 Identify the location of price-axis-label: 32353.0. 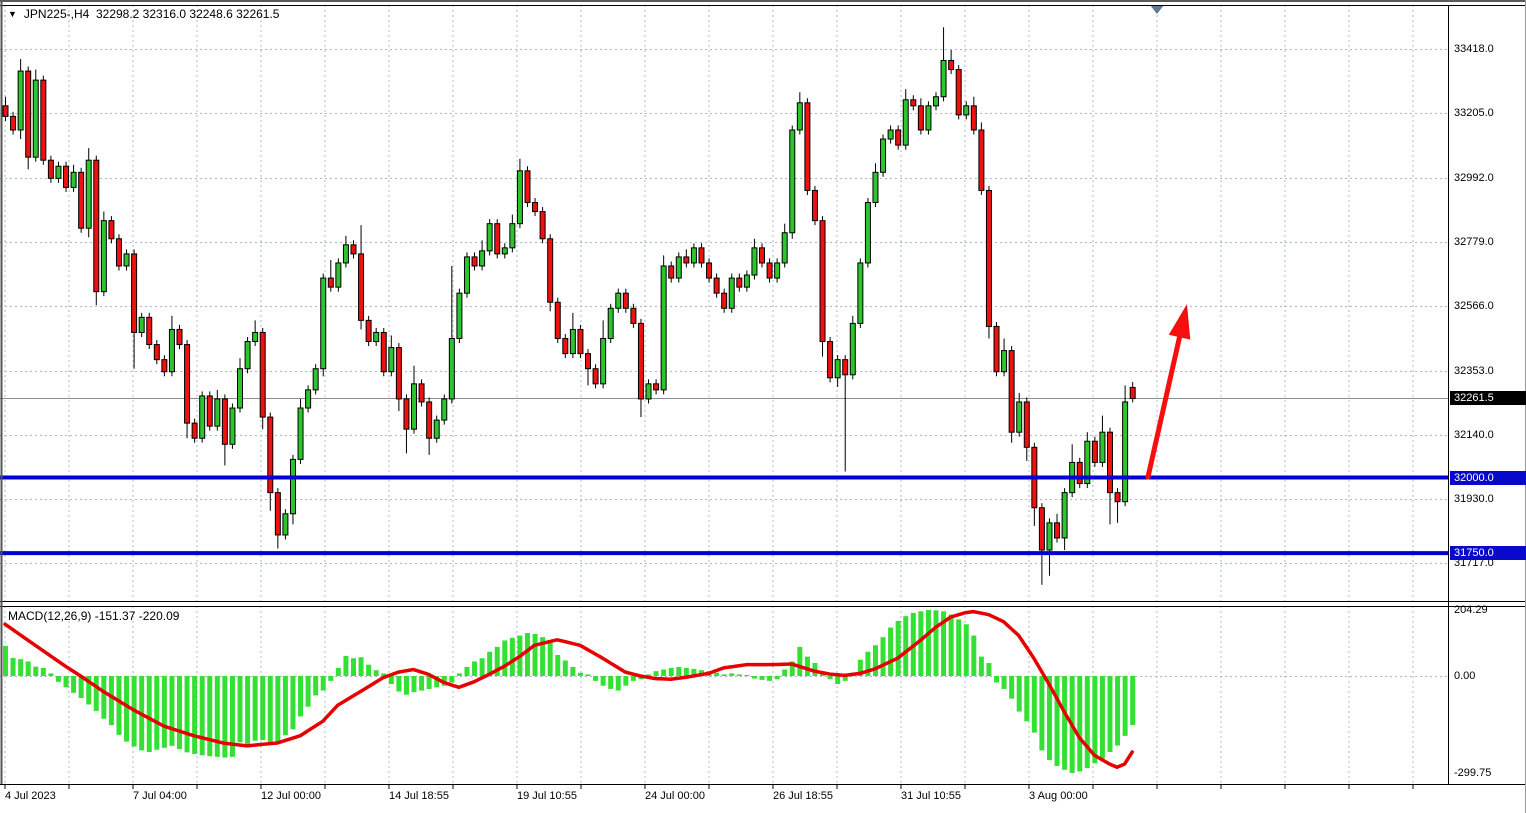
(1474, 370).